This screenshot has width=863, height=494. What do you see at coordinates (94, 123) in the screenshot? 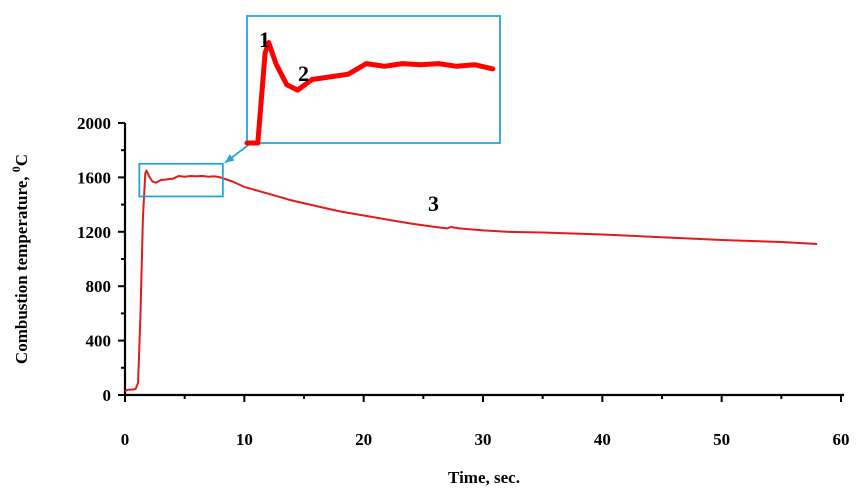
I see `y-tick-label: 2000` at bounding box center [94, 123].